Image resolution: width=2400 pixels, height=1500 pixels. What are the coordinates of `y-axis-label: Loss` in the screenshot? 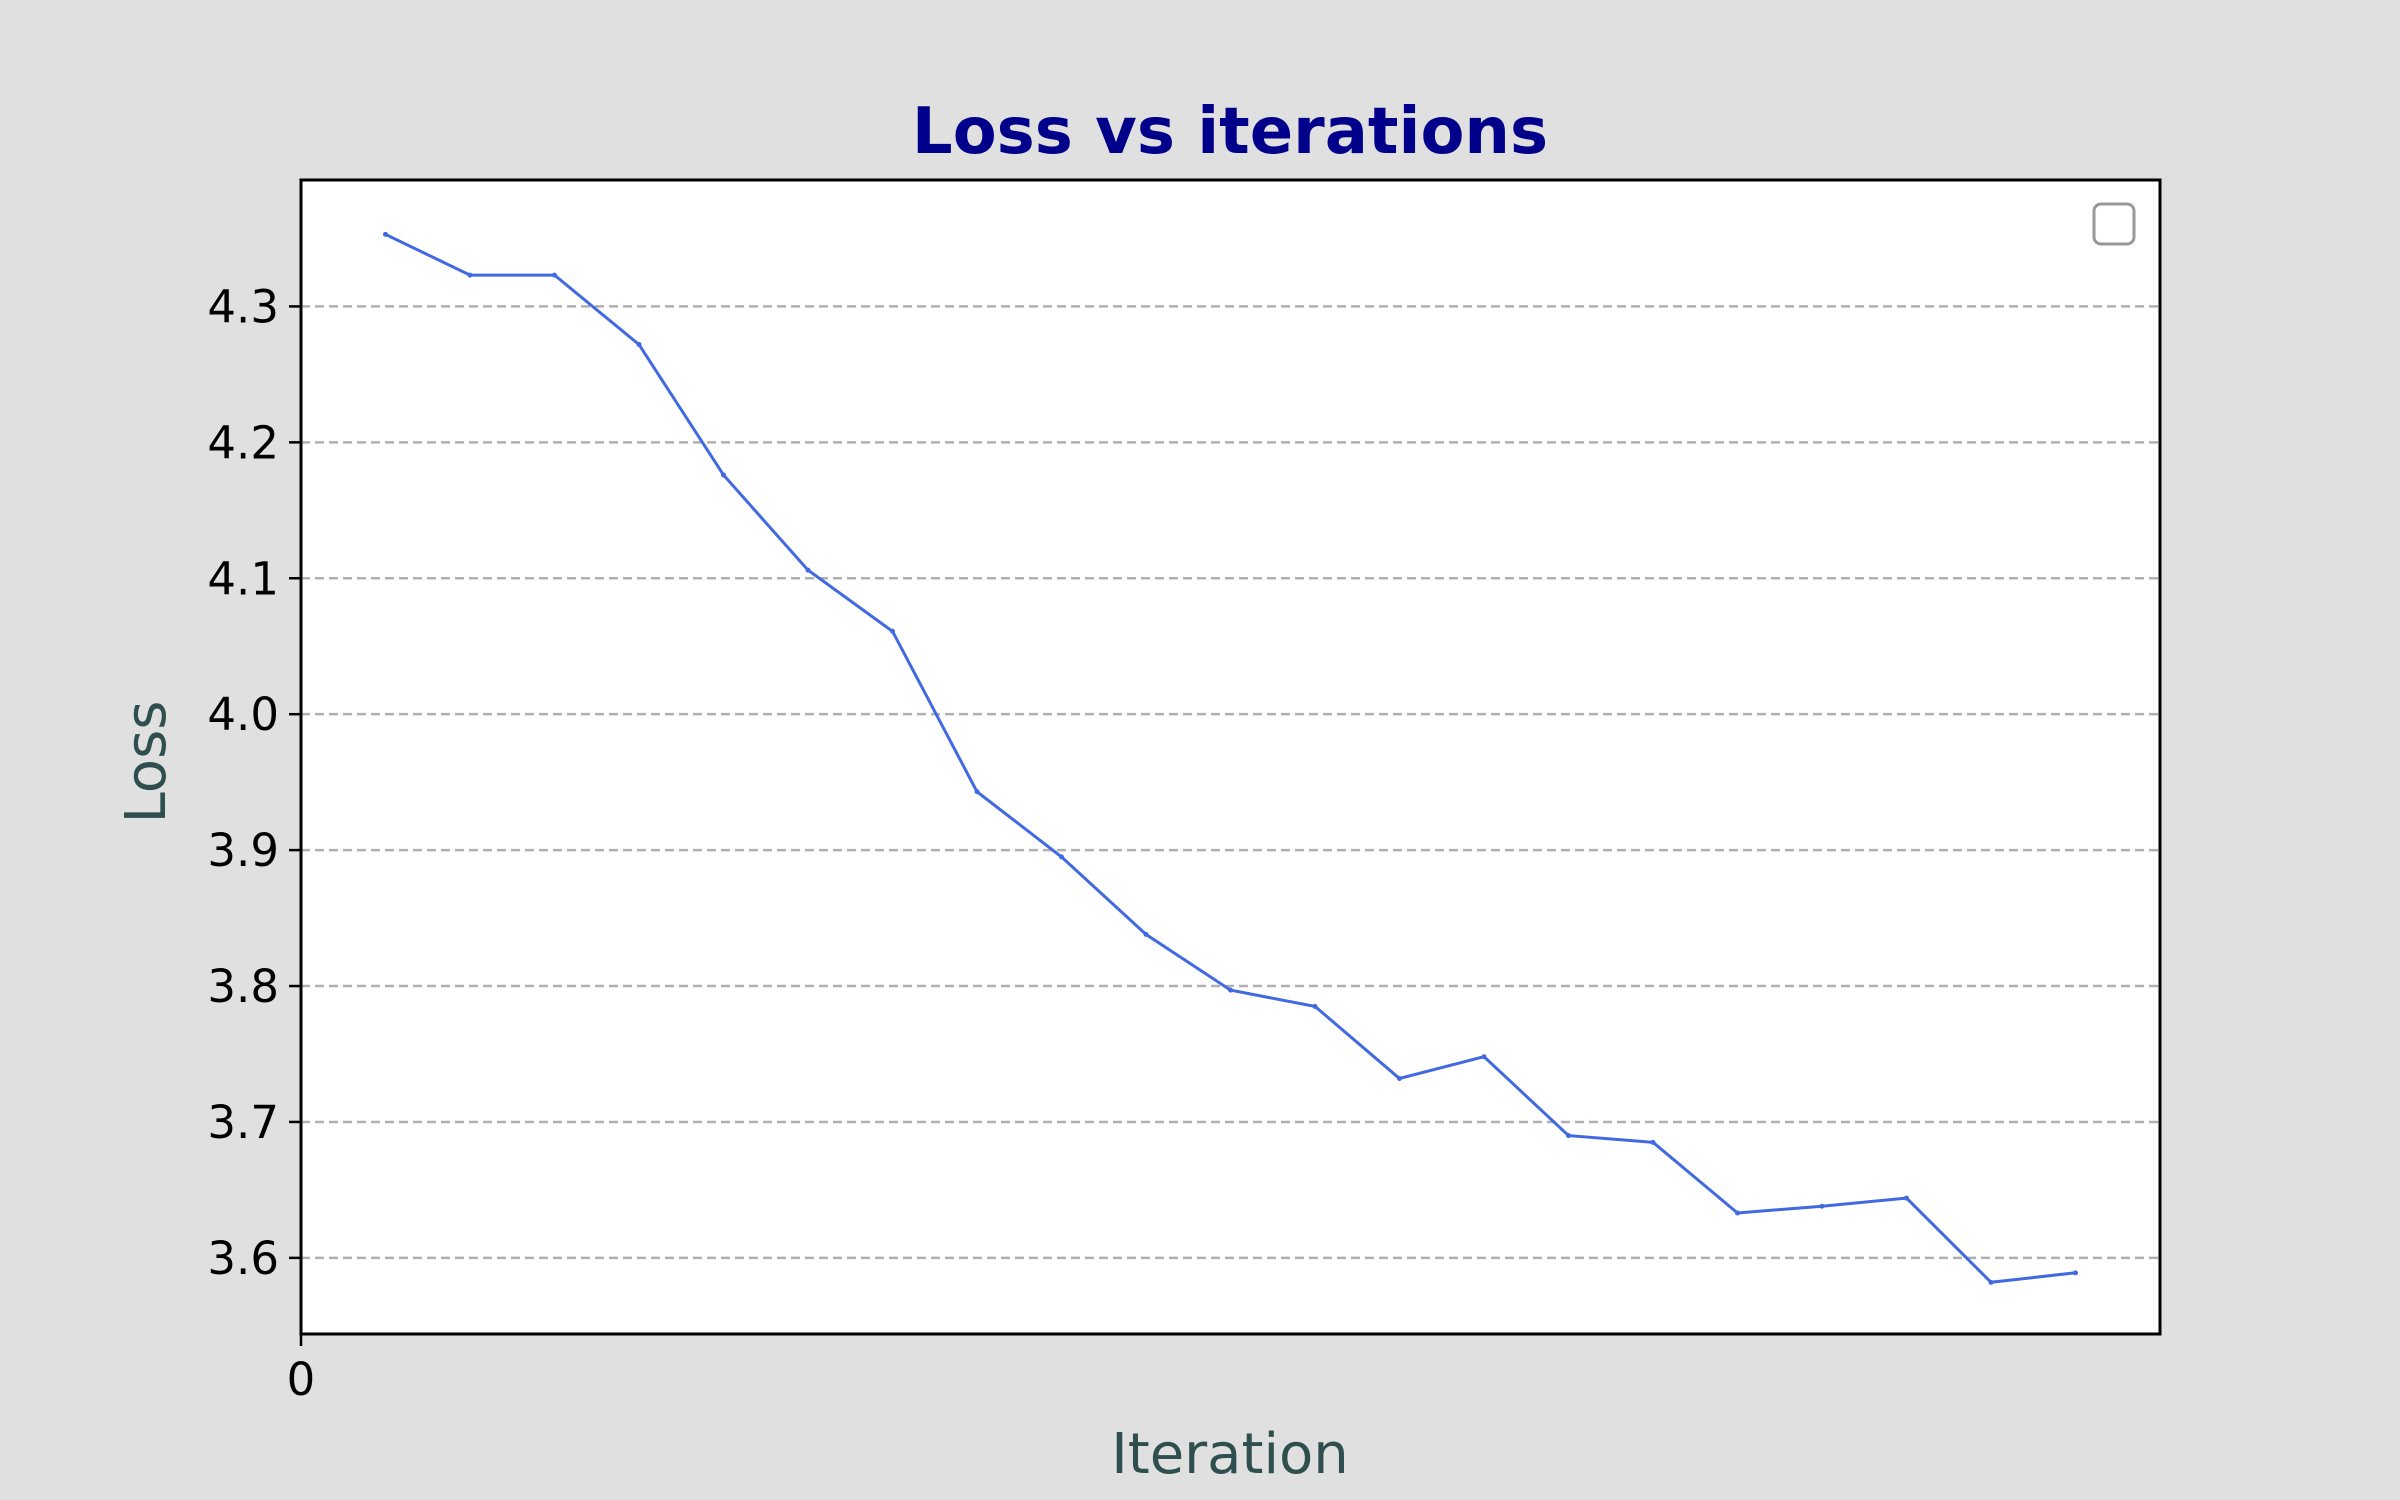 It's located at (146, 762).